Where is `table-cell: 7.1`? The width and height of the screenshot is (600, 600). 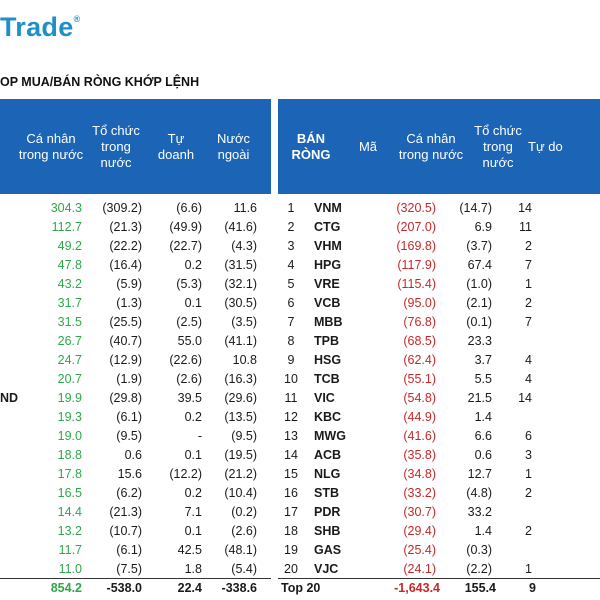
table-cell: 7.1 is located at coordinates (193, 511).